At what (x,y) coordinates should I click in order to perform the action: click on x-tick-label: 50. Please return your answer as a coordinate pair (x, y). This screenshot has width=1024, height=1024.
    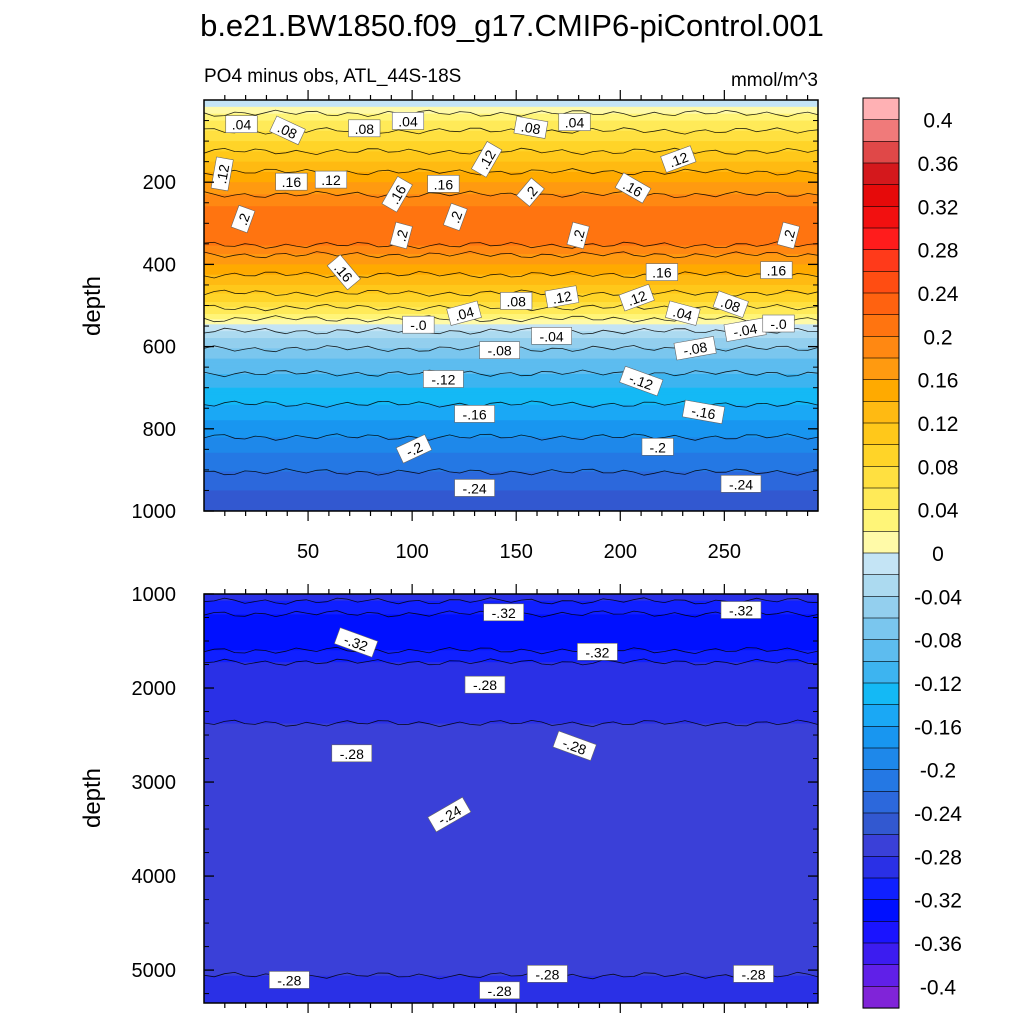
    Looking at the image, I should click on (308, 552).